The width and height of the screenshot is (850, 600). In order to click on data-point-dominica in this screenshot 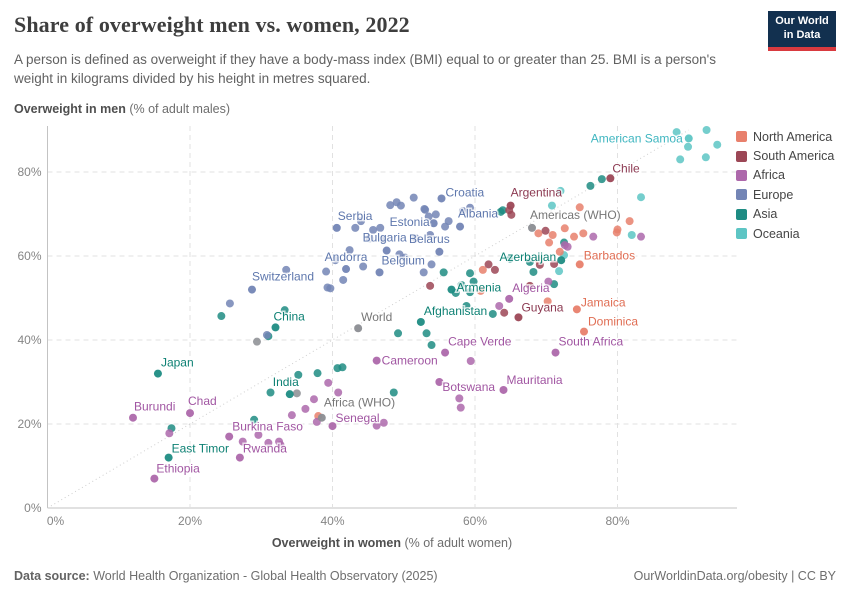, I will do `click(584, 331)`.